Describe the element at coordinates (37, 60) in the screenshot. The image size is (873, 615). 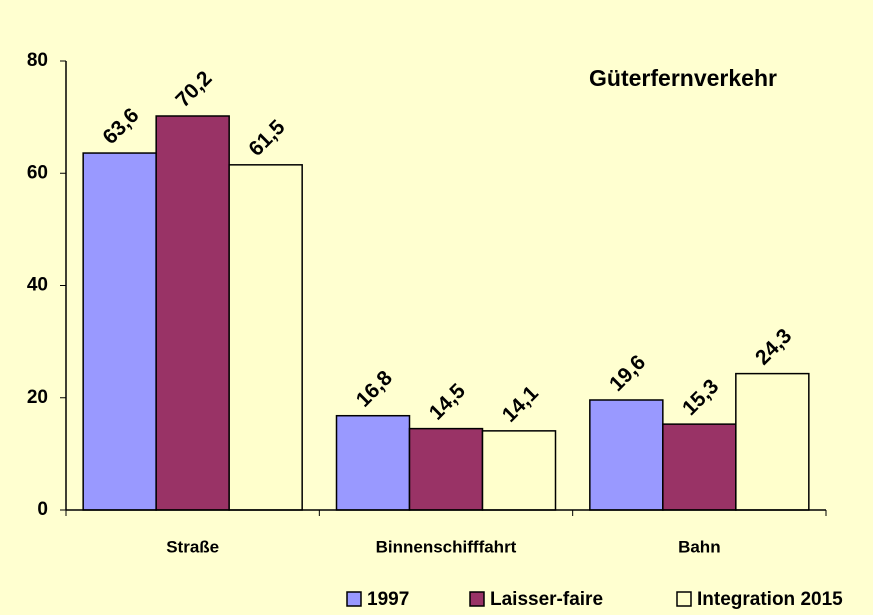
I see `y-tick-label: 80` at that location.